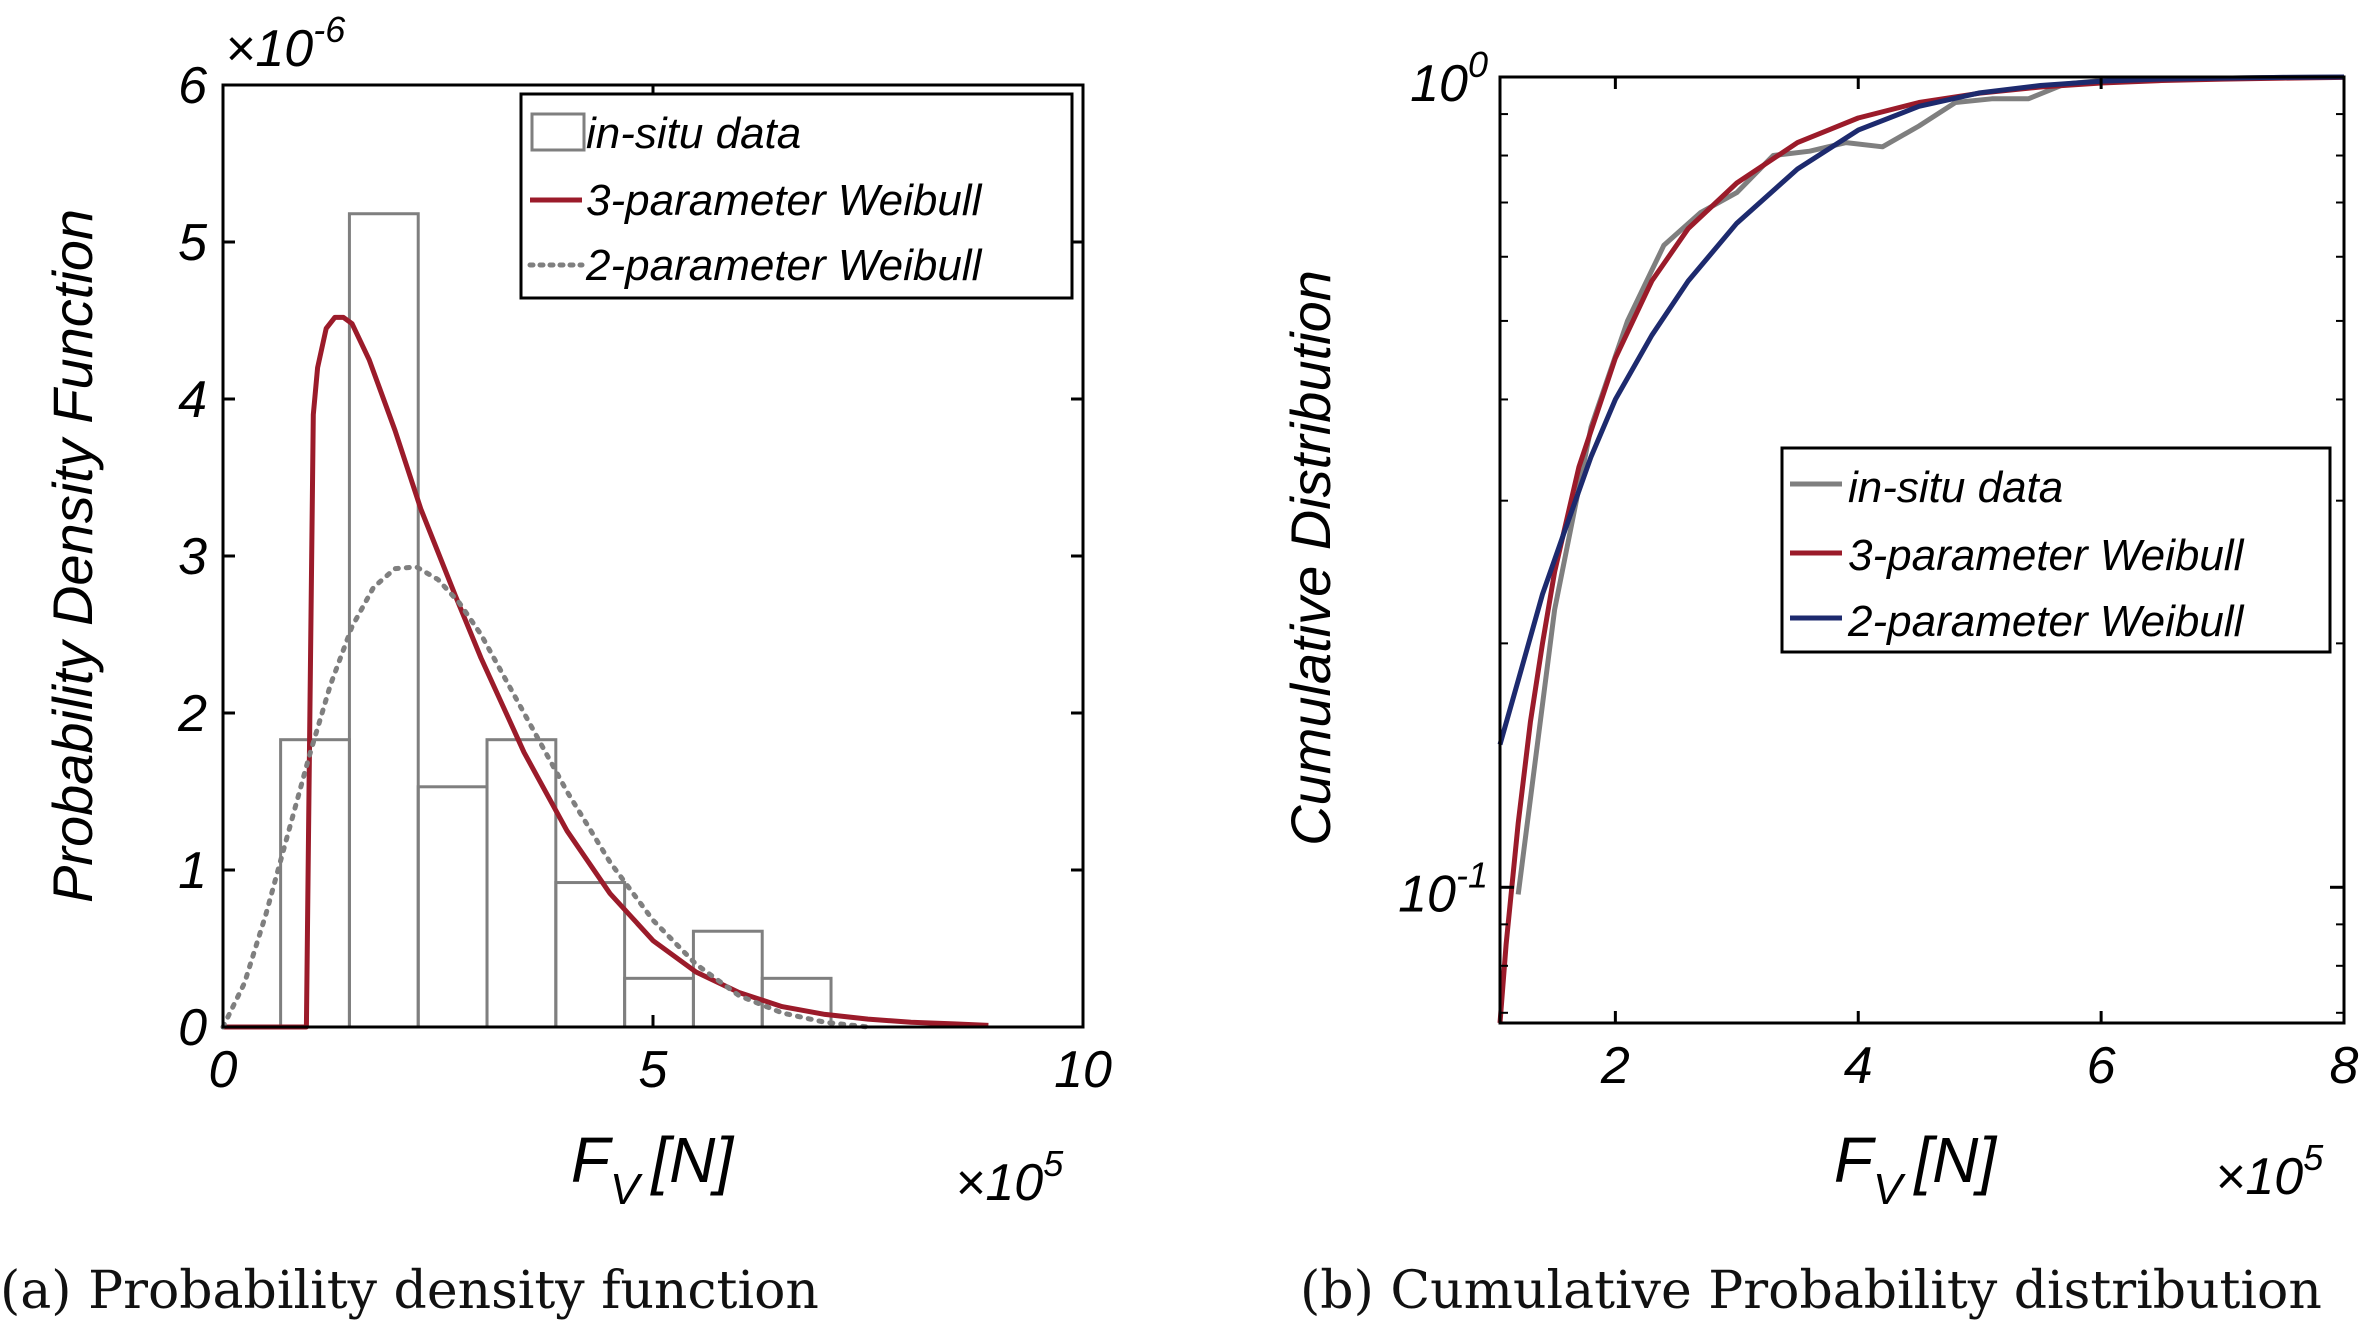 This screenshot has width=2365, height=1326. I want to click on pdf-x-multiplier-exp: 5, so click(1053, 1163).